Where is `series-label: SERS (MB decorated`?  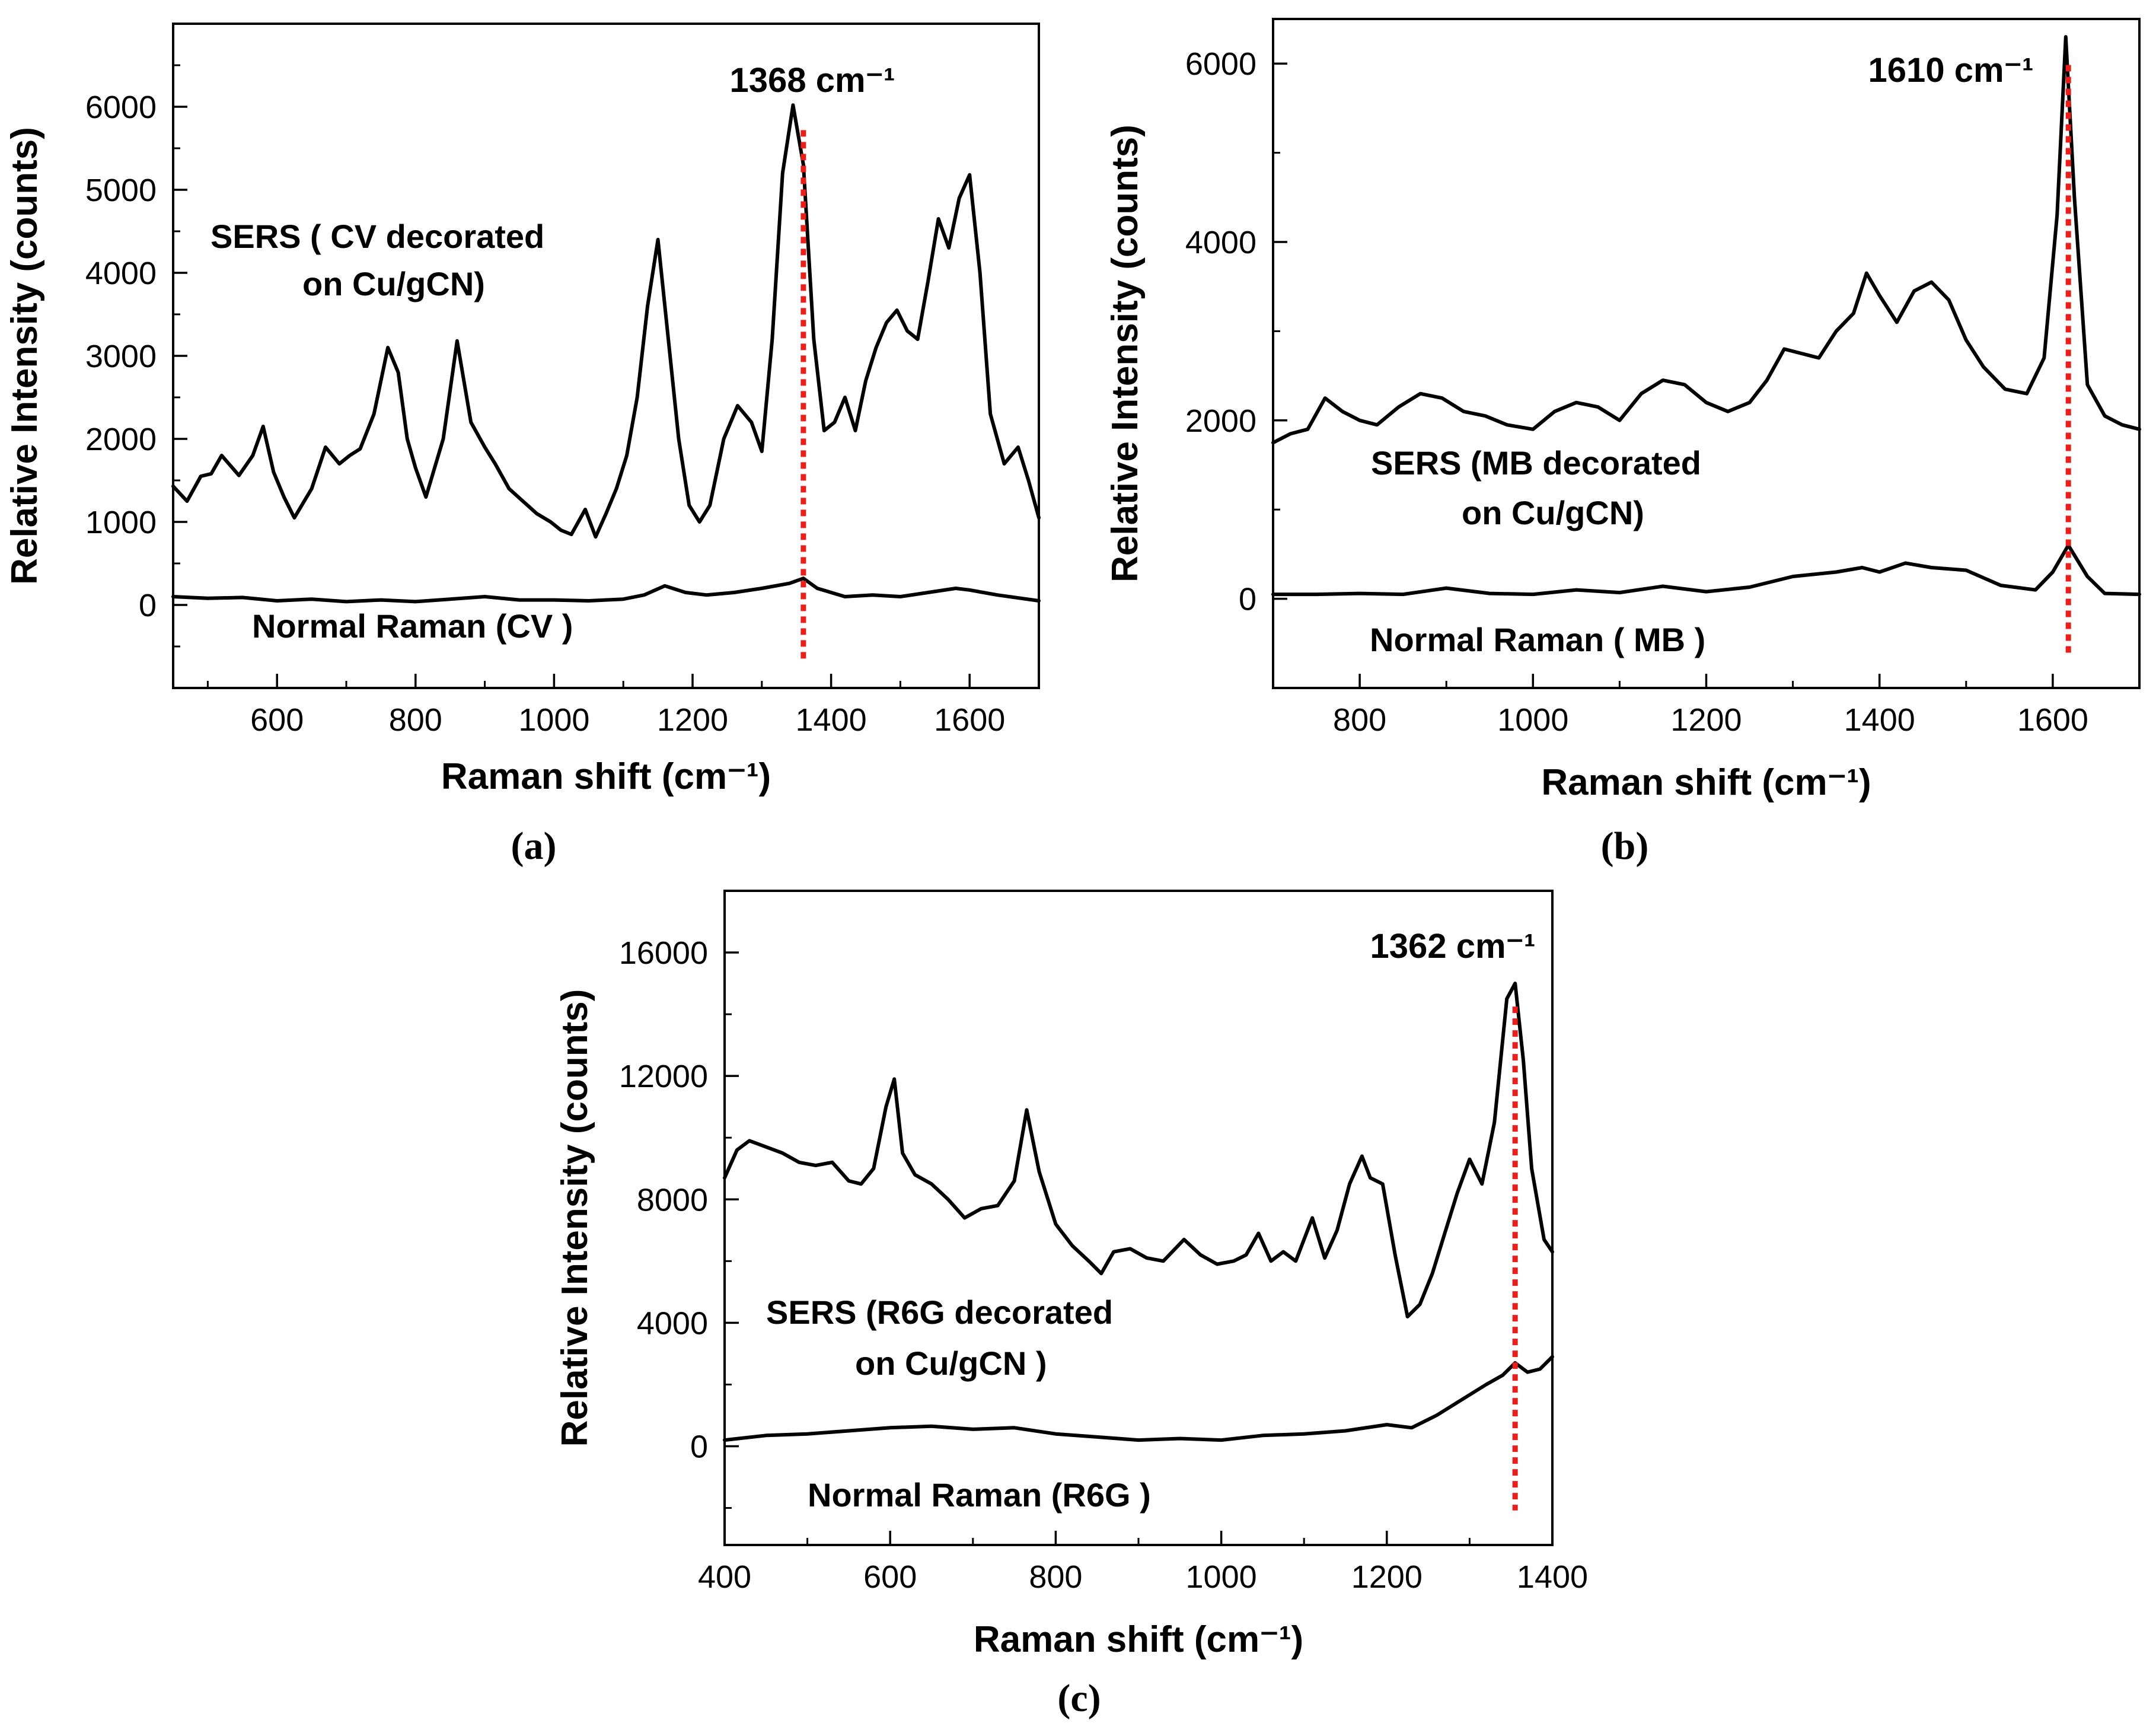 series-label: SERS (MB decorated is located at coordinates (1536, 463).